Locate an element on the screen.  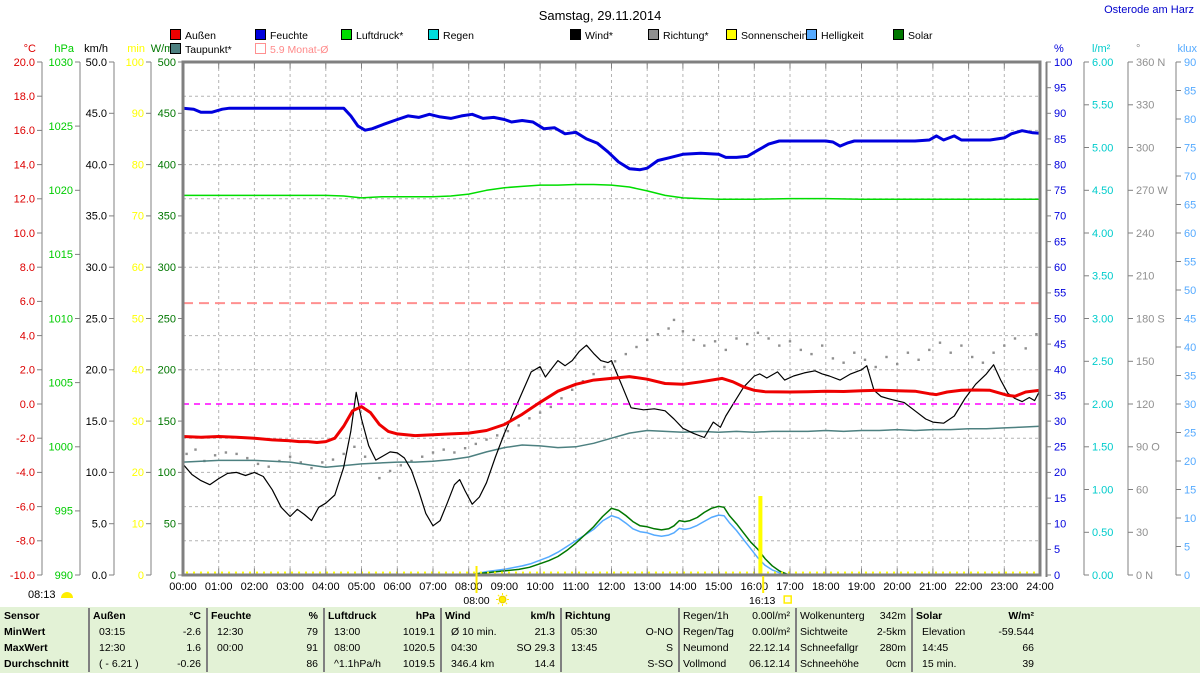
table-cell: 03:15 -2.6 is located at coordinates (150, 632).